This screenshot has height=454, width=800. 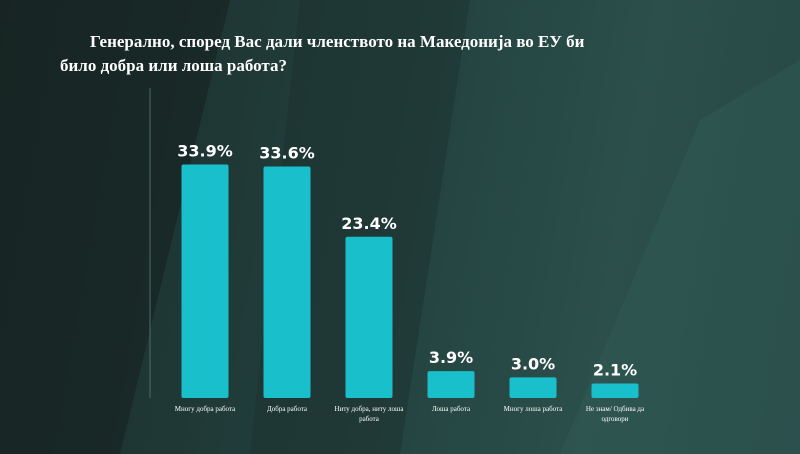 I want to click on x-tick-label: Не знам/ Одбива да одговори, so click(x=615, y=414).